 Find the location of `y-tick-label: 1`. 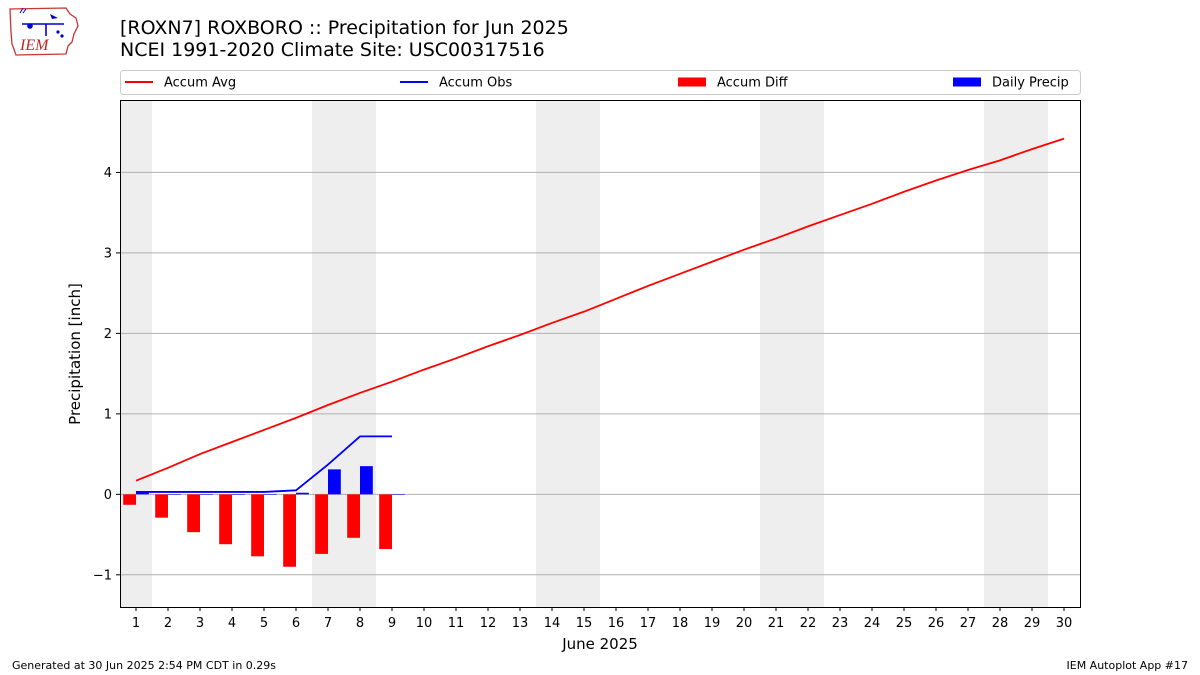

y-tick-label: 1 is located at coordinates (108, 414).